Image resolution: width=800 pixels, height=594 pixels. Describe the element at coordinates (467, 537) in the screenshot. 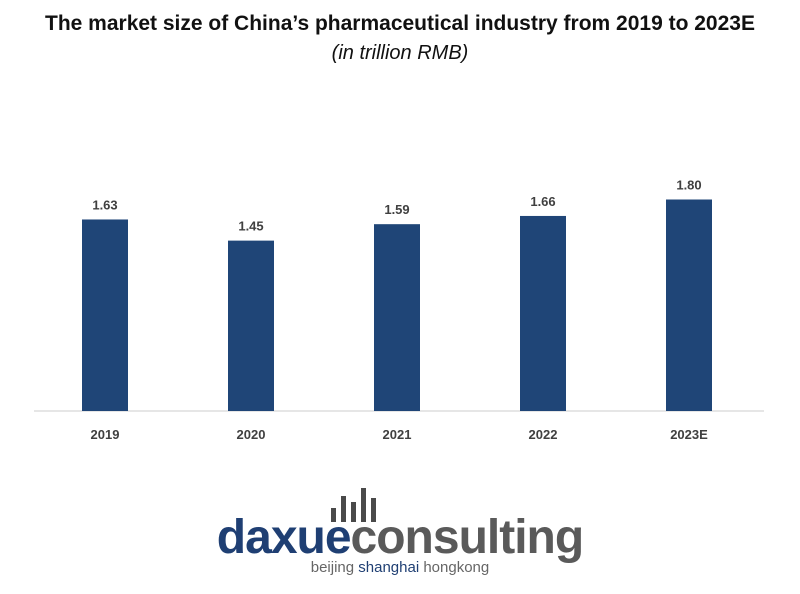

I see `logo-word-consulting: consulting` at that location.